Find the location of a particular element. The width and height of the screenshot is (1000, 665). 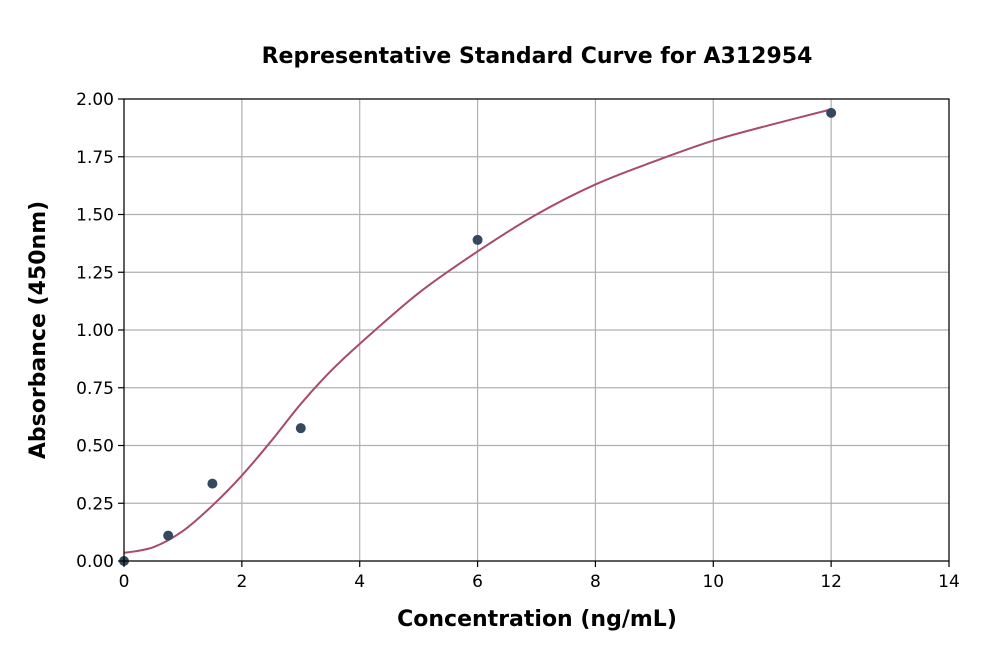

y-tick-label: 1.25 is located at coordinates (95, 273).